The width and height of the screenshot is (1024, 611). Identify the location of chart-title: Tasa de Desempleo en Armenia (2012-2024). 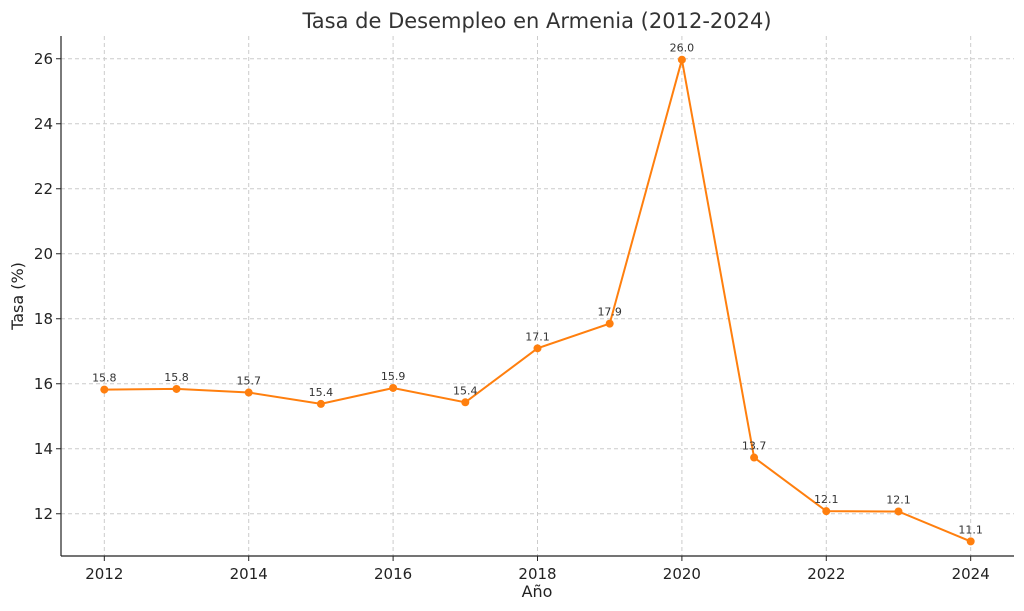
(536, 21).